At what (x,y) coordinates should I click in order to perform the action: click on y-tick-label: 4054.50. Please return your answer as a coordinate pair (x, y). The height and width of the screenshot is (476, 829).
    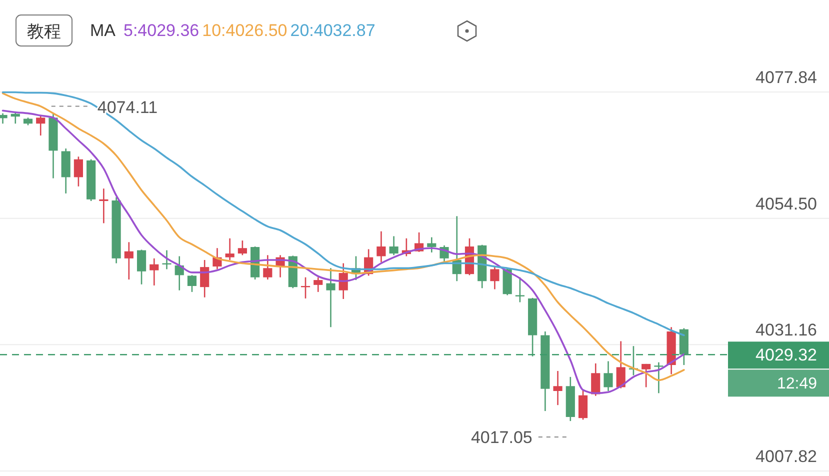
    Looking at the image, I should click on (786, 204).